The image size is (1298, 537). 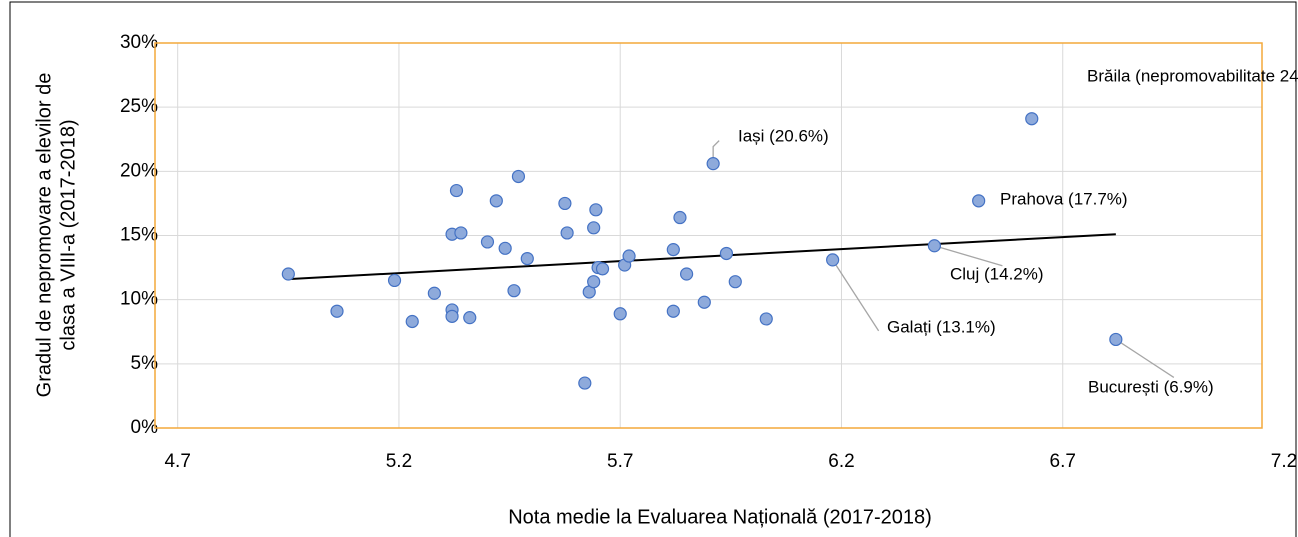 What do you see at coordinates (1064, 198) in the screenshot?
I see `annotation: Prahova (17.7%)` at bounding box center [1064, 198].